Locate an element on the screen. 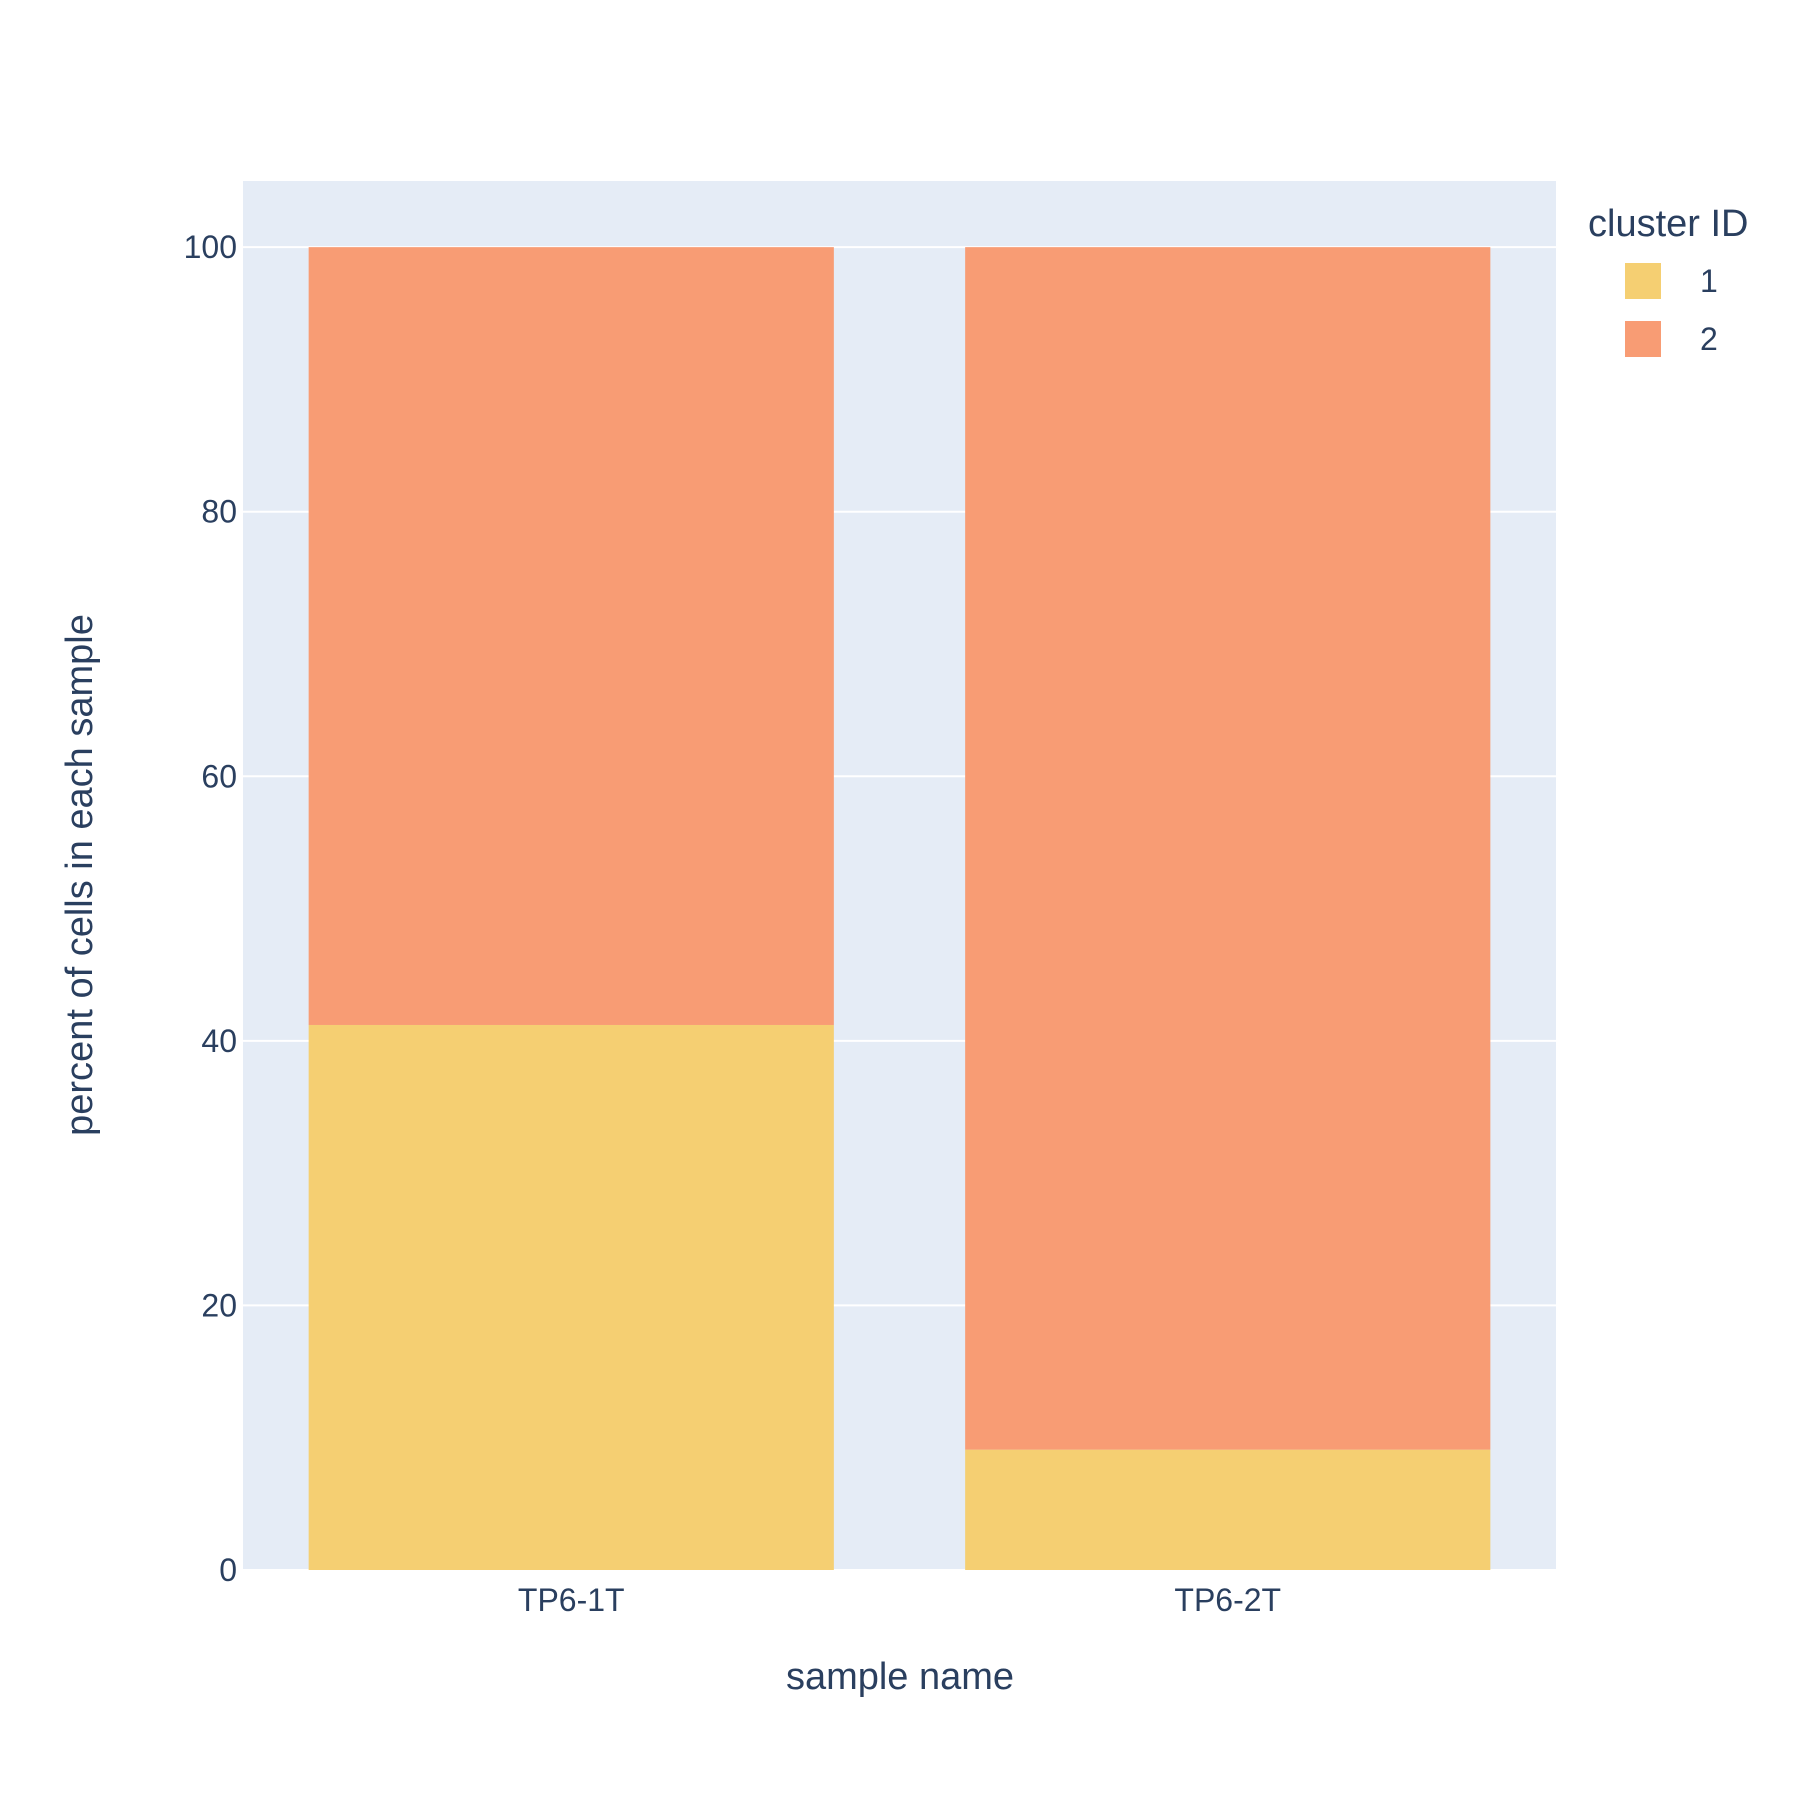 This screenshot has height=1800, width=1800. y-axis-ticks: 0 20 40 60 80 100 is located at coordinates (210, 908).